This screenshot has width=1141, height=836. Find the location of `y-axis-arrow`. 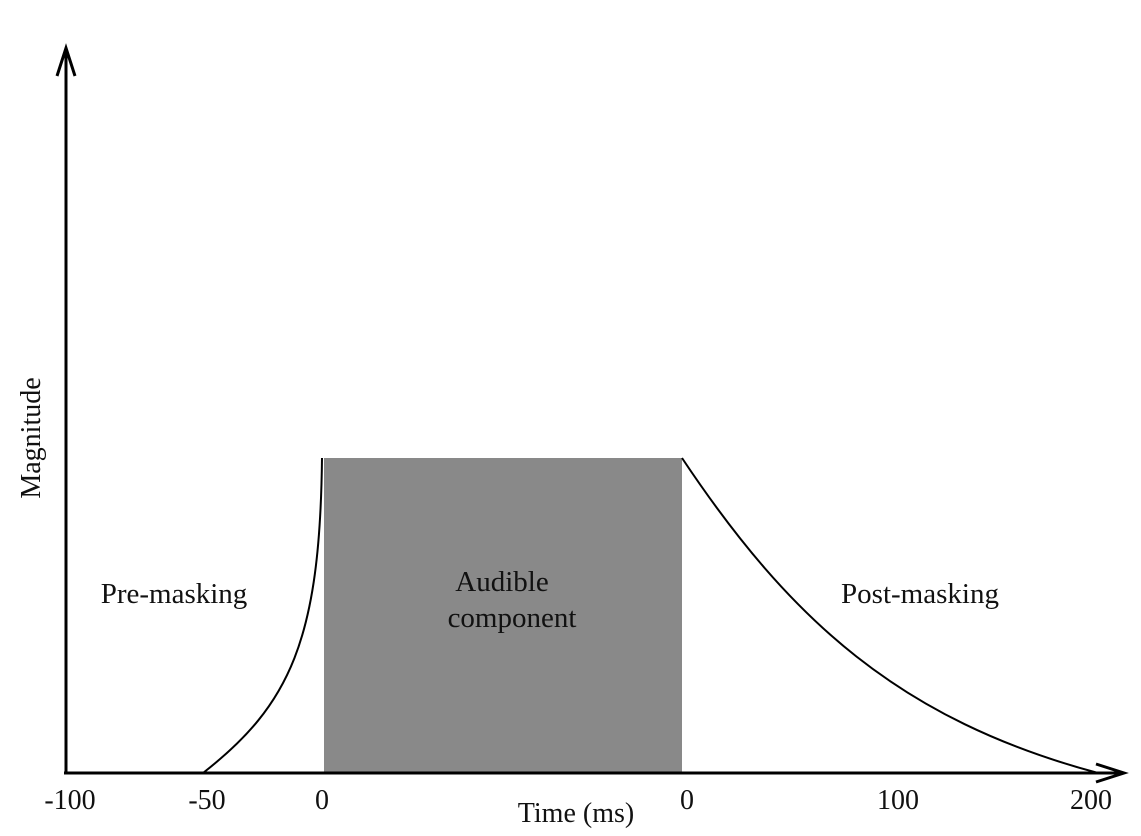

y-axis-arrow is located at coordinates (66, 60).